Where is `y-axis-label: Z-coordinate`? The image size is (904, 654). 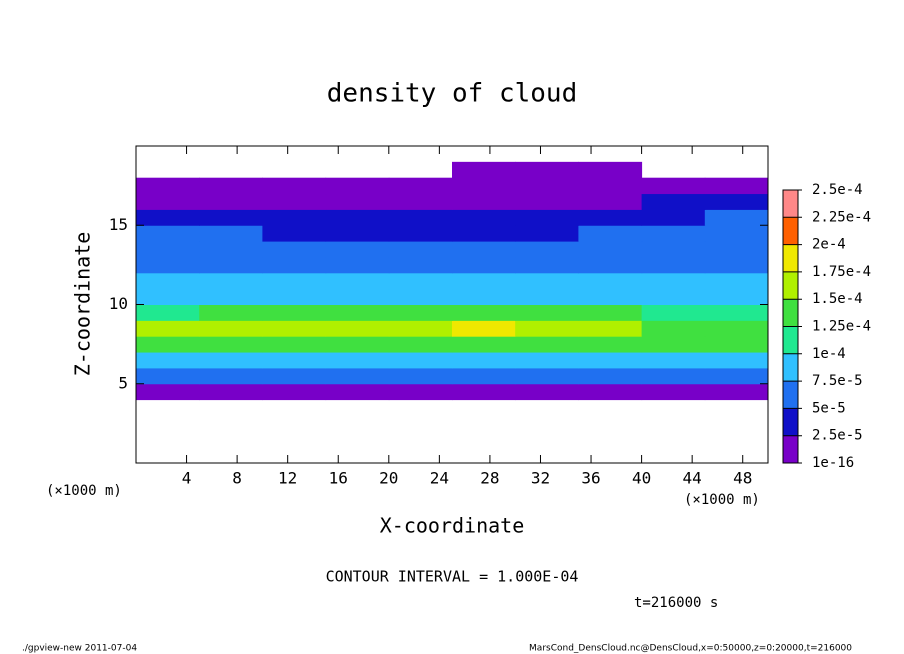
y-axis-label: Z-coordinate is located at coordinates (83, 304).